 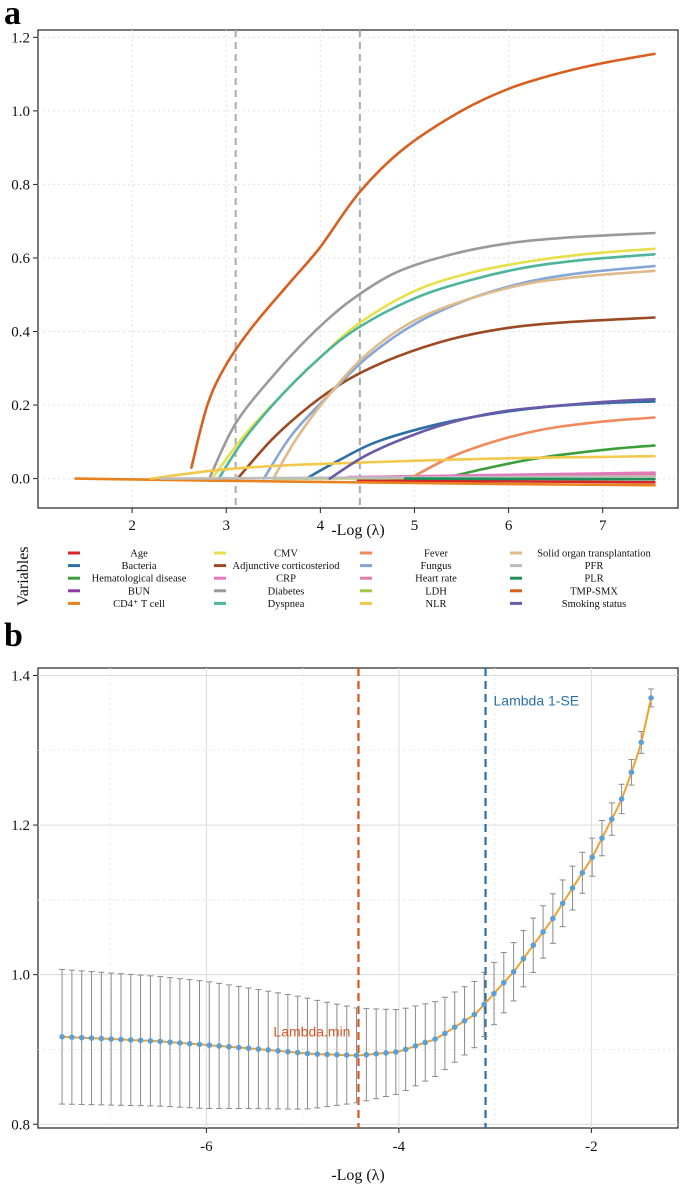 I want to click on panel-a-x-tick-label: 6, so click(x=509, y=526).